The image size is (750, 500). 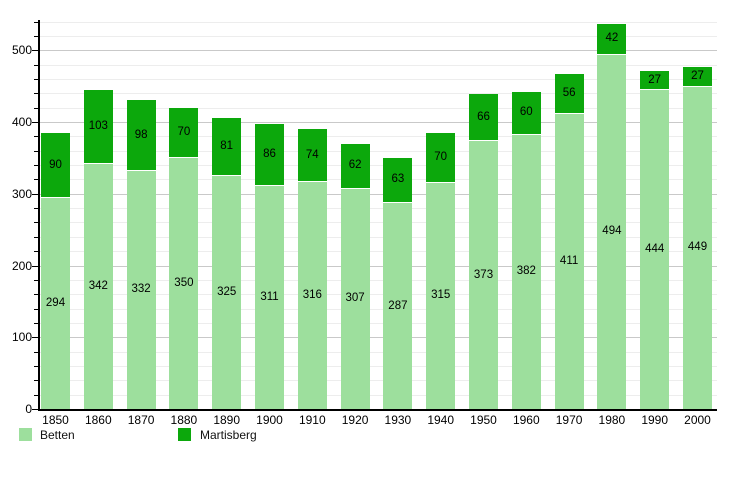 What do you see at coordinates (269, 420) in the screenshot?
I see `x-axis-label: 1900` at bounding box center [269, 420].